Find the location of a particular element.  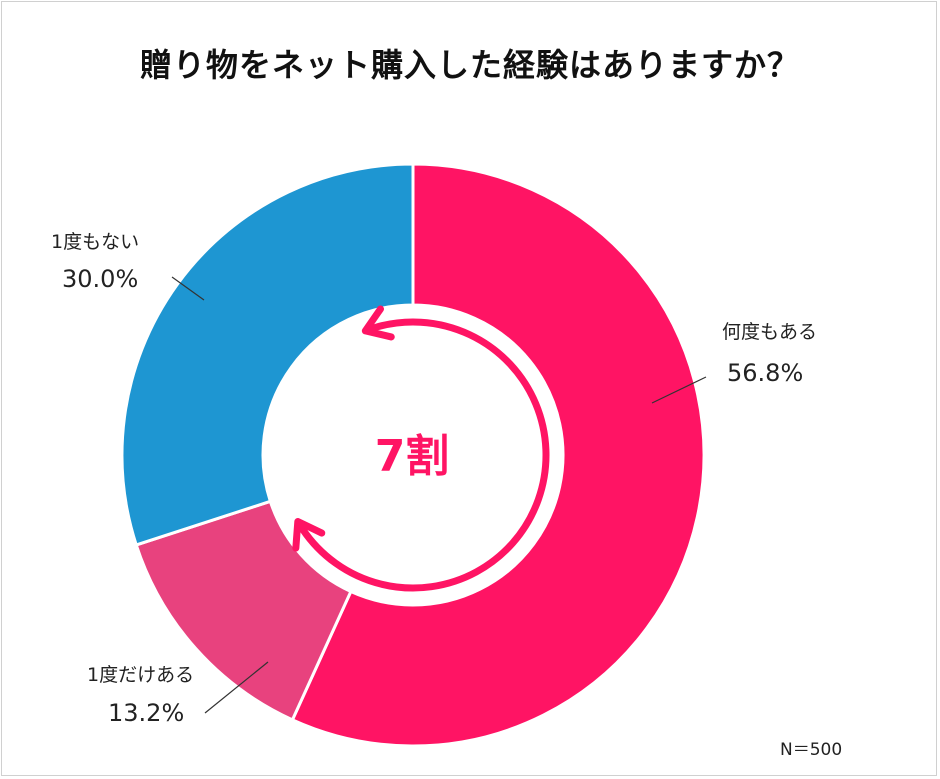

slice-label-once: 1度だけある is located at coordinates (141, 675).